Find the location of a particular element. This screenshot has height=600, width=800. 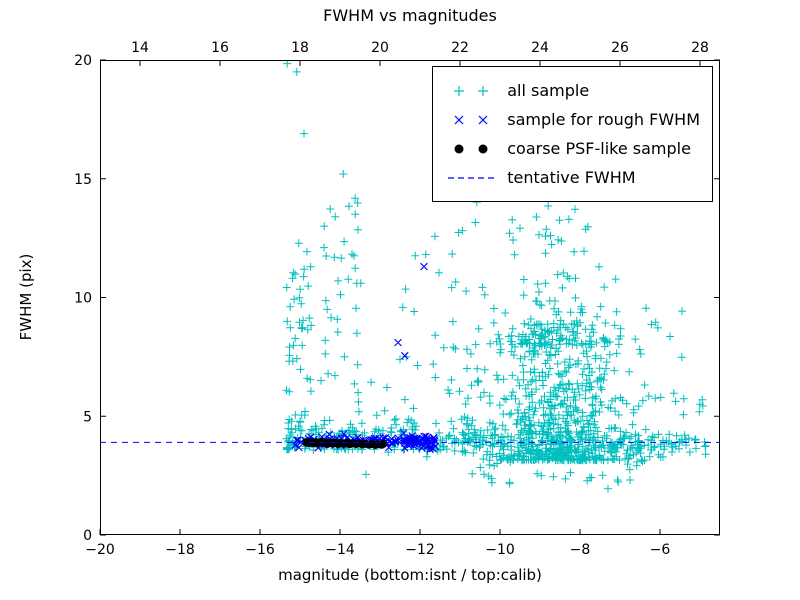

tick-label: −14 is located at coordinates (340, 550).